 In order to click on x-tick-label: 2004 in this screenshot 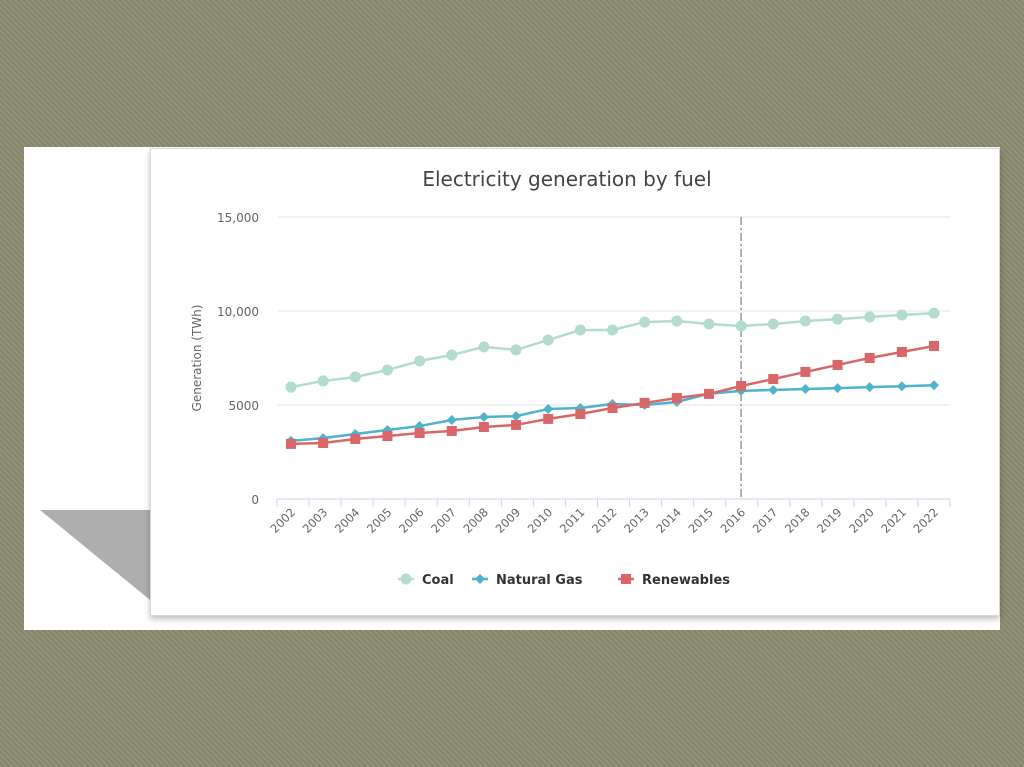, I will do `click(347, 520)`.